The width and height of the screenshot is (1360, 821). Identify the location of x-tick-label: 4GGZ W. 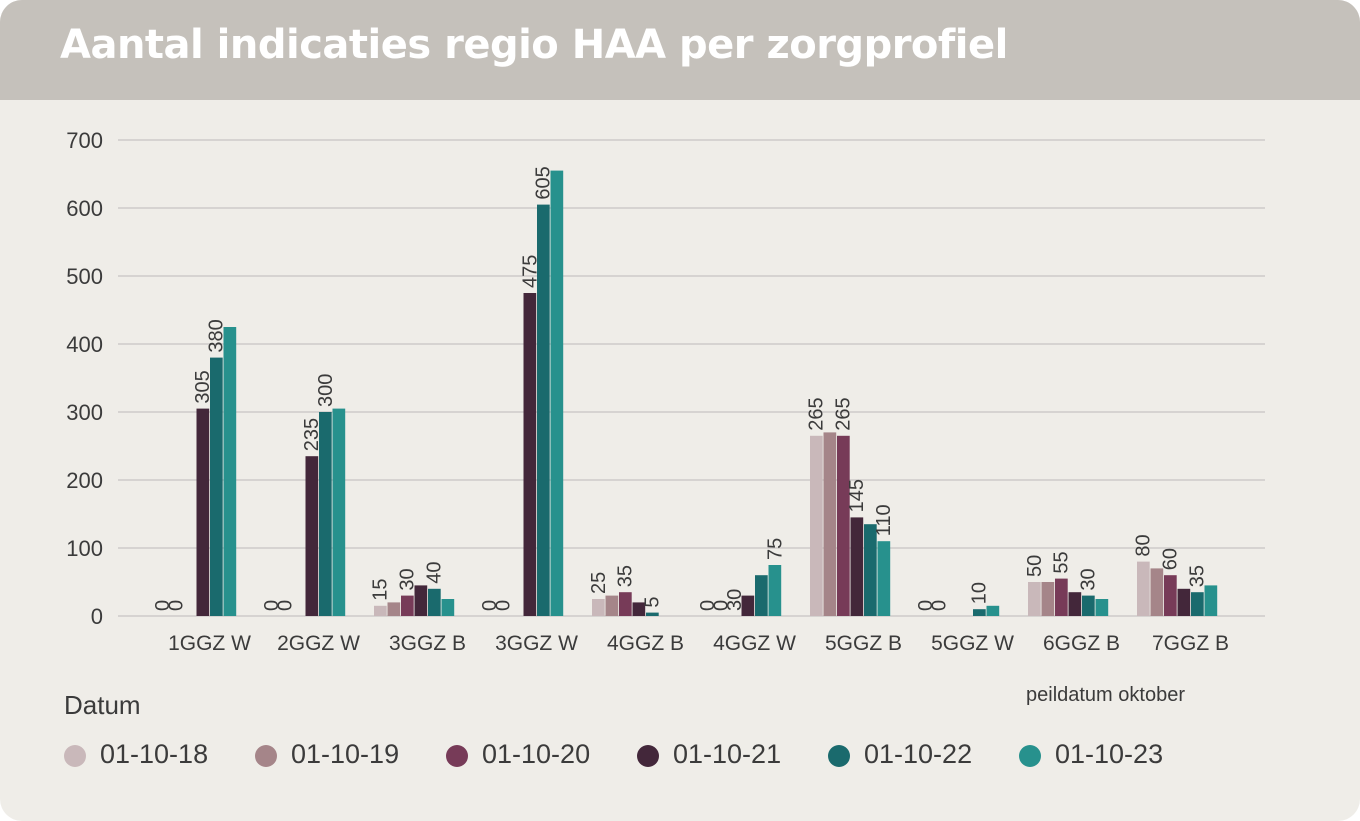
(754, 643).